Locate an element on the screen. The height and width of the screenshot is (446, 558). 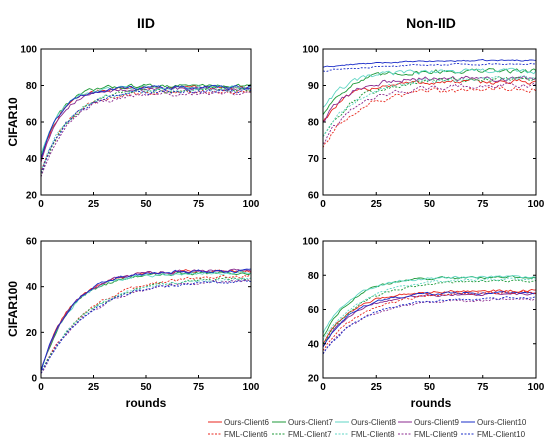
legend-item-ours-client6: Ours-Client6 is located at coordinates (238, 422).